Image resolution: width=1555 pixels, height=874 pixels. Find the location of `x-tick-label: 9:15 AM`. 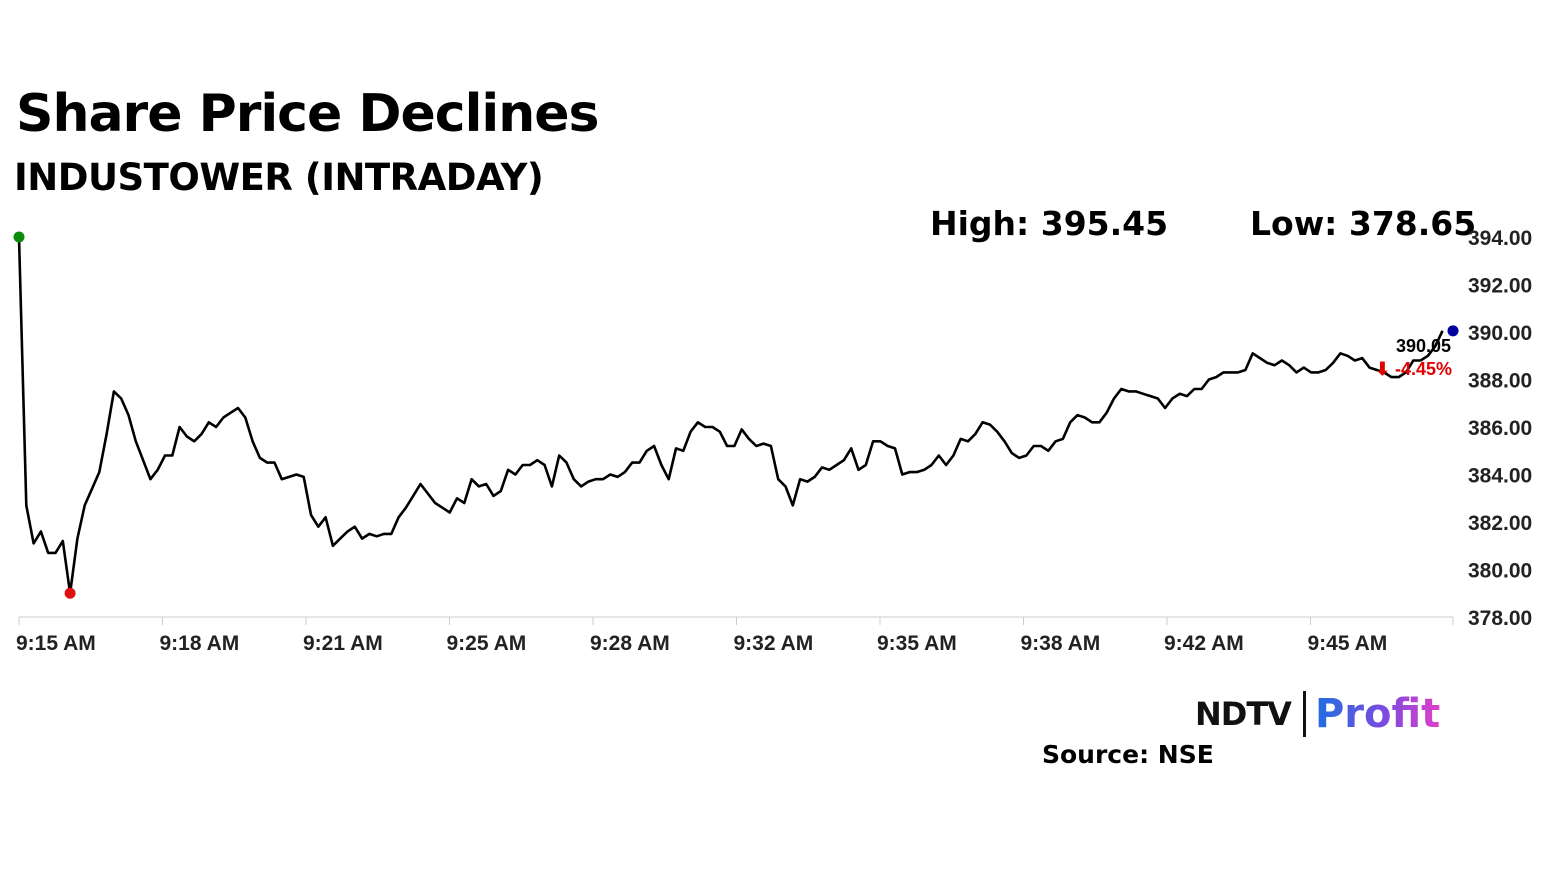

x-tick-label: 9:15 AM is located at coordinates (56, 643).